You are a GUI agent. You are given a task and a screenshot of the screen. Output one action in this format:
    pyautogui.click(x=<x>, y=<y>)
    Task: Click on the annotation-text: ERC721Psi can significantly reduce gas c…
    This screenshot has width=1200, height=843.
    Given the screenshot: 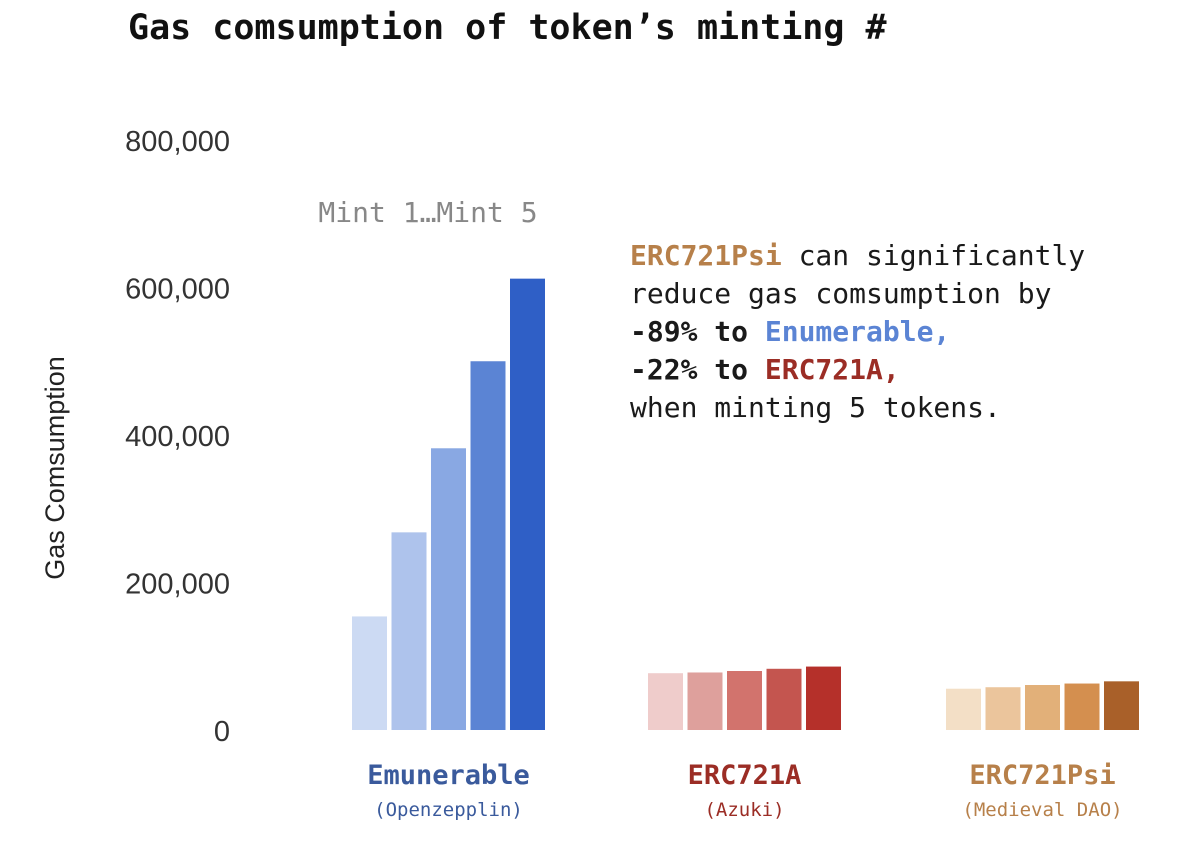 What is the action you would take?
    pyautogui.click(x=857, y=332)
    